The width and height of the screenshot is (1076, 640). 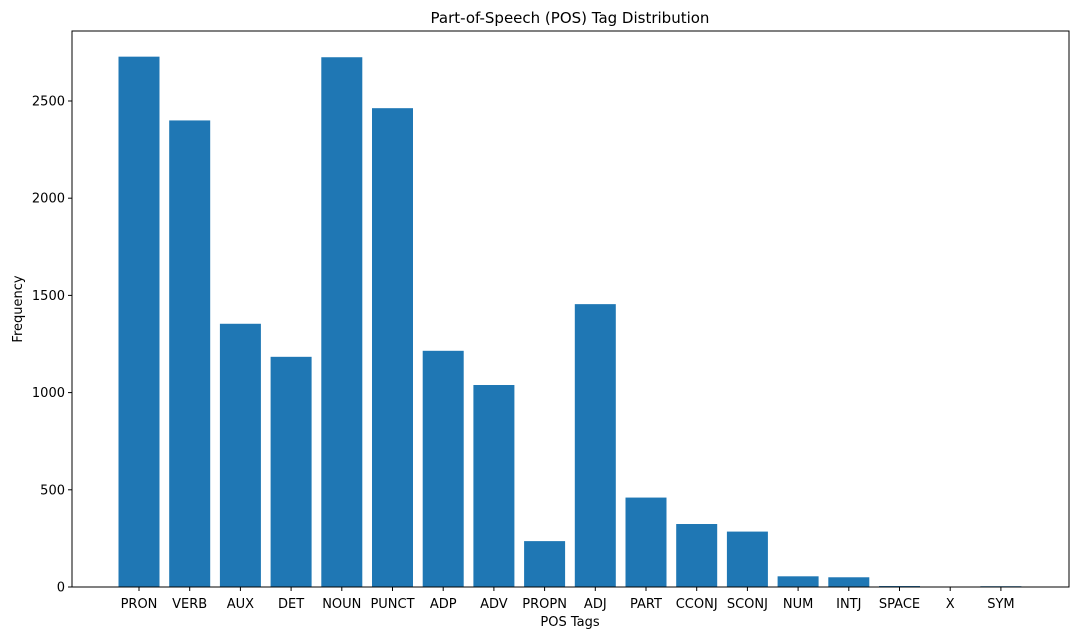 I want to click on x-tick-label-part: PART, so click(x=646, y=604).